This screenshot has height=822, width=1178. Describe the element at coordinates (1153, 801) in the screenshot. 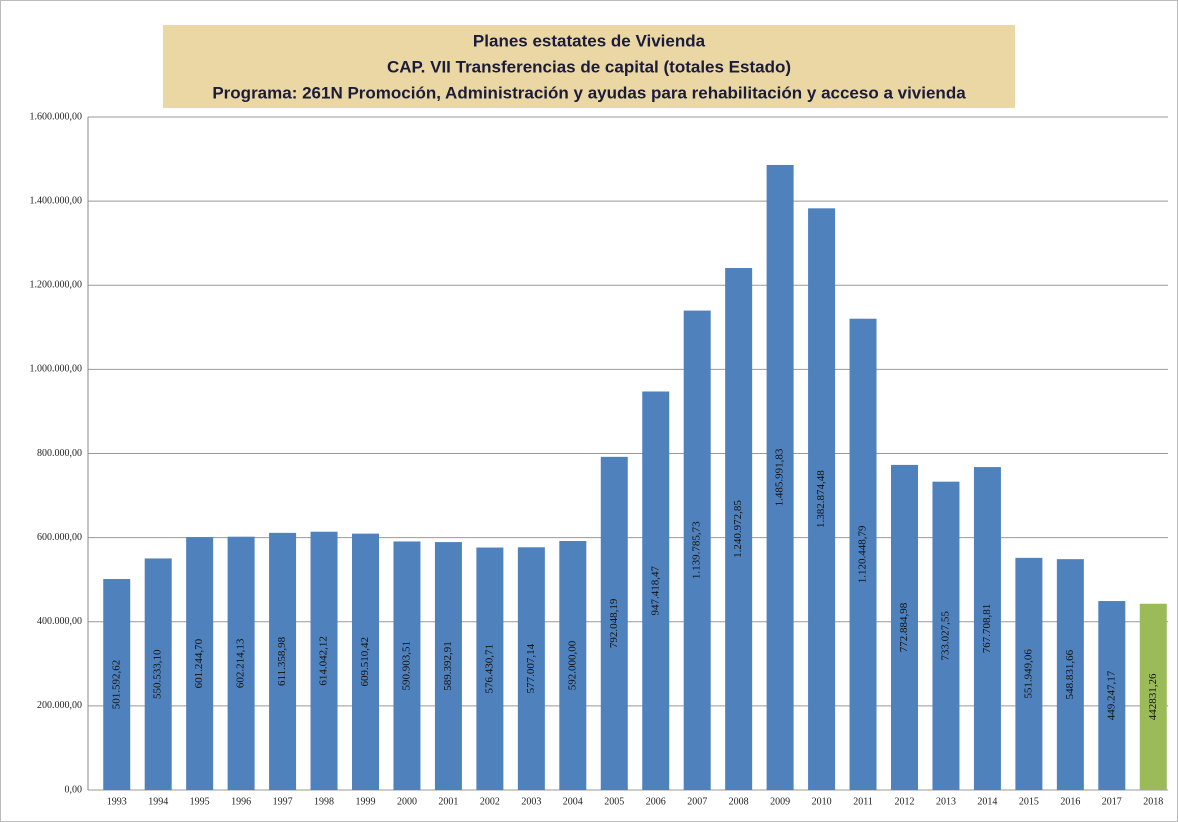

I see `x-tick-label: 2018` at that location.